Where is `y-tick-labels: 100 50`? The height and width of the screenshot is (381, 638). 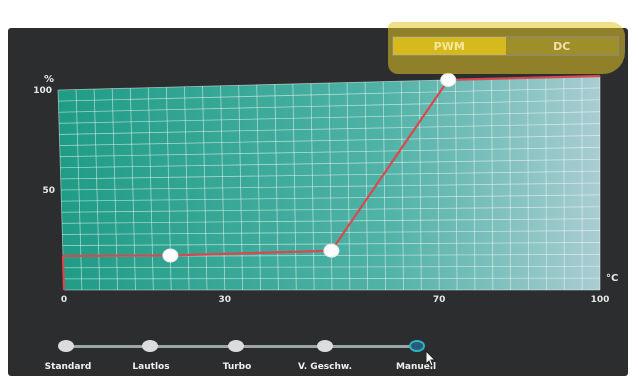
y-tick-labels: 100 50 is located at coordinates (44, 141).